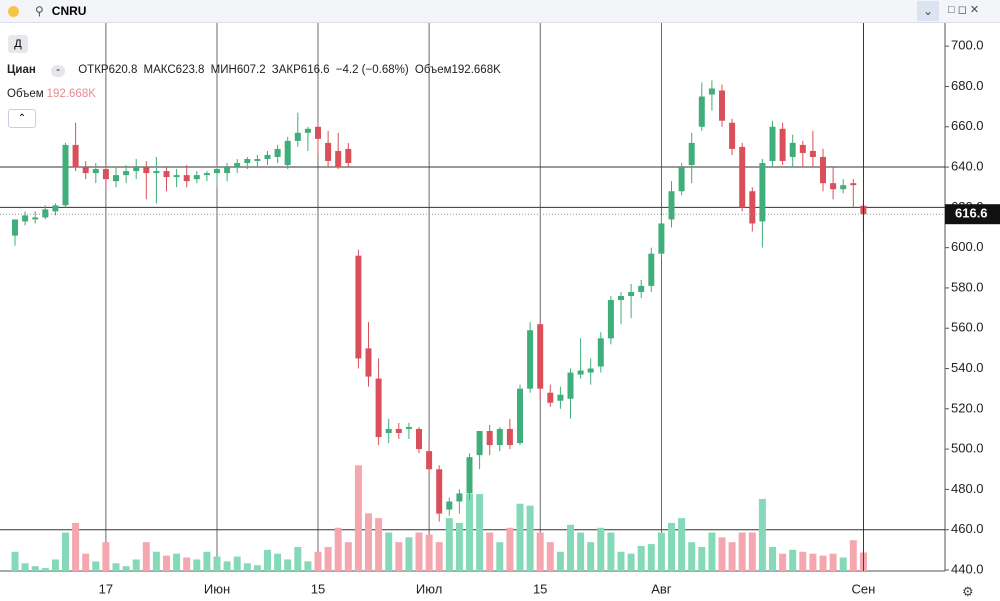  What do you see at coordinates (25, 94) in the screenshot?
I see `volume-name: Объем` at bounding box center [25, 94].